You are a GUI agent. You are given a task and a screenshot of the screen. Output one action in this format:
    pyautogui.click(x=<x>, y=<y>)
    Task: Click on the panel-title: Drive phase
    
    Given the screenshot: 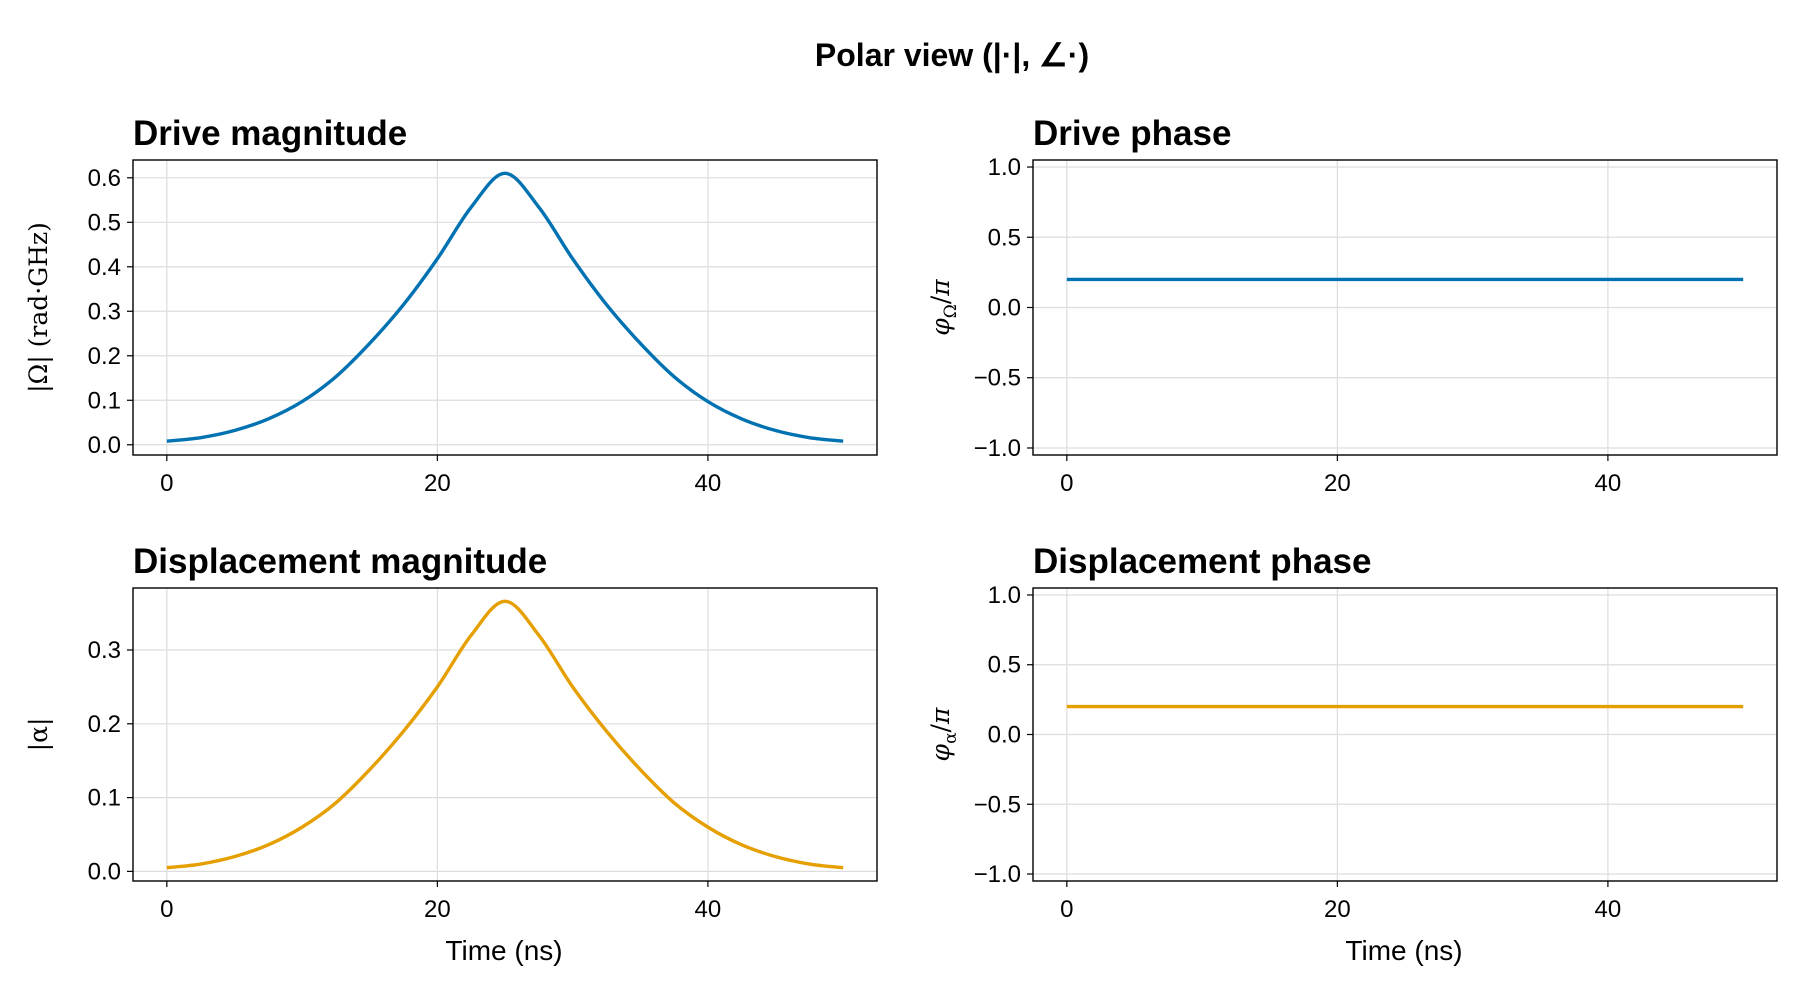 What is the action you would take?
    pyautogui.click(x=1132, y=133)
    